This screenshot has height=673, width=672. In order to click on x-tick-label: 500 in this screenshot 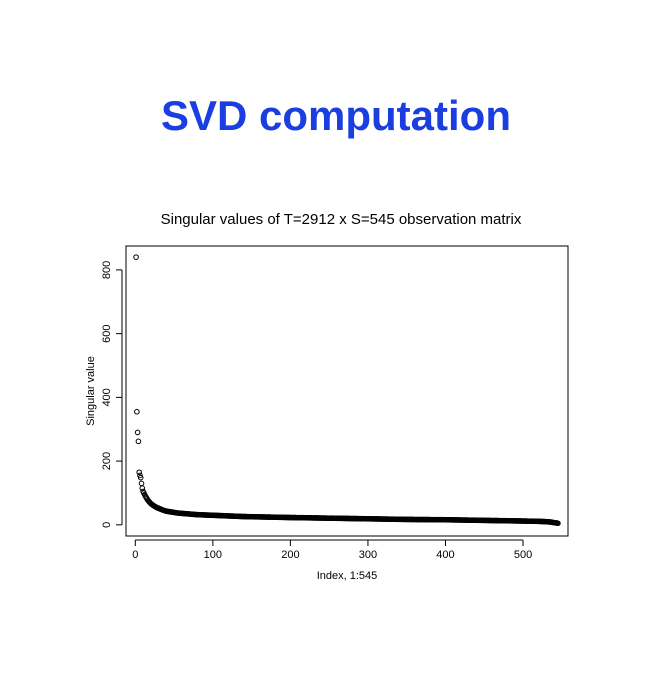, I will do `click(523, 555)`.